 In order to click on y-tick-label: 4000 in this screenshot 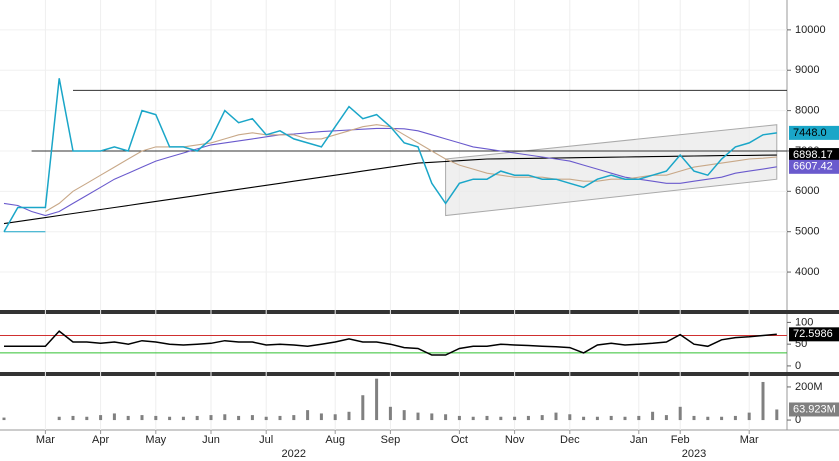, I will do `click(807, 272)`.